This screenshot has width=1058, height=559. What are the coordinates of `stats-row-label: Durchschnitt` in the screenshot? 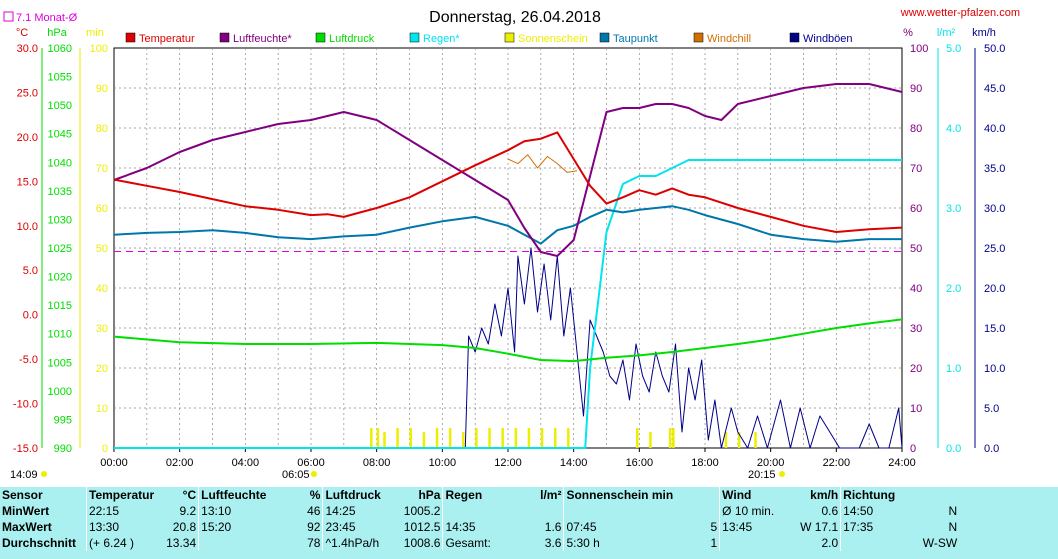 It's located at (39, 543).